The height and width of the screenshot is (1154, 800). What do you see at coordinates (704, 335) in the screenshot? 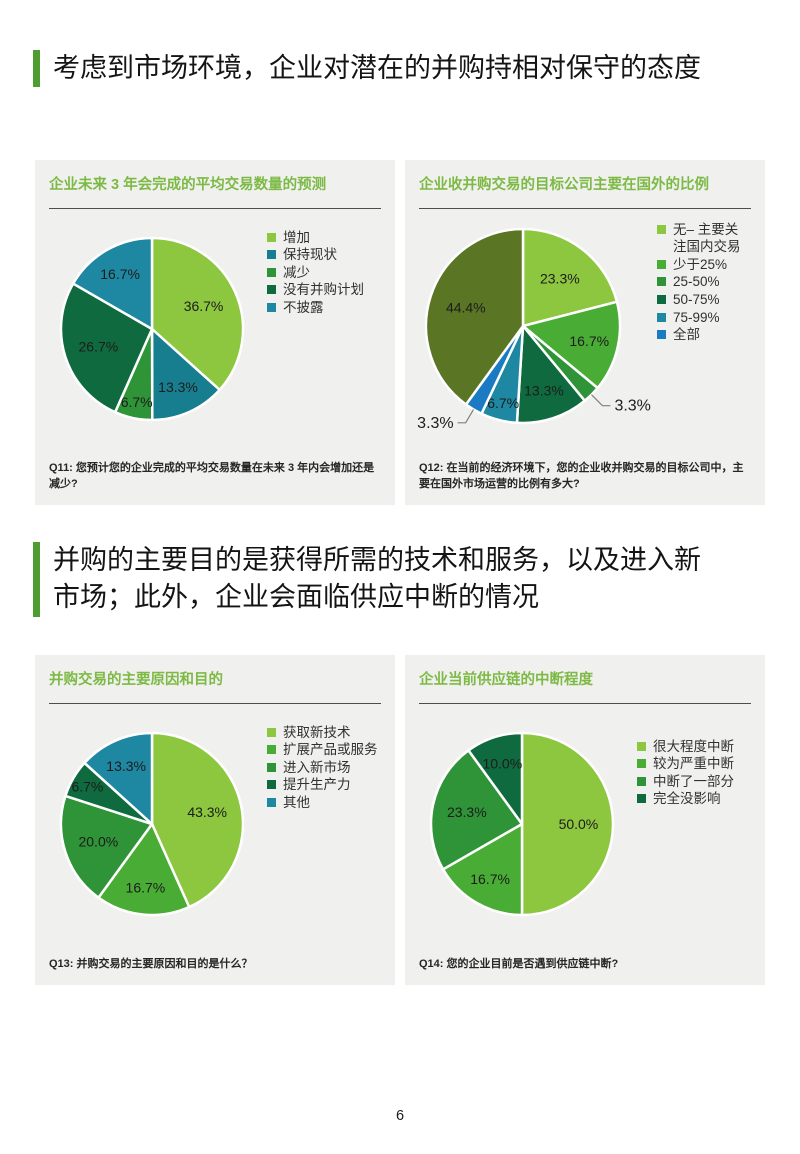
I see `legend-item: 全部` at bounding box center [704, 335].